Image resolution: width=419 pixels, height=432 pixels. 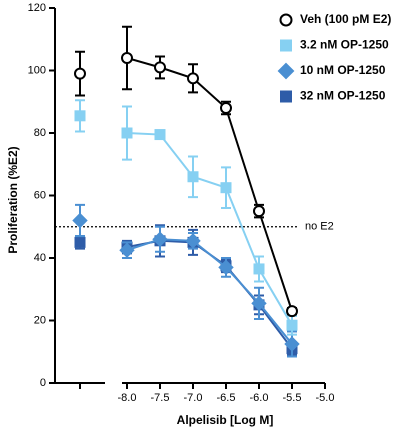 What do you see at coordinates (40, 258) in the screenshot?
I see `y-tick-label: 40` at bounding box center [40, 258].